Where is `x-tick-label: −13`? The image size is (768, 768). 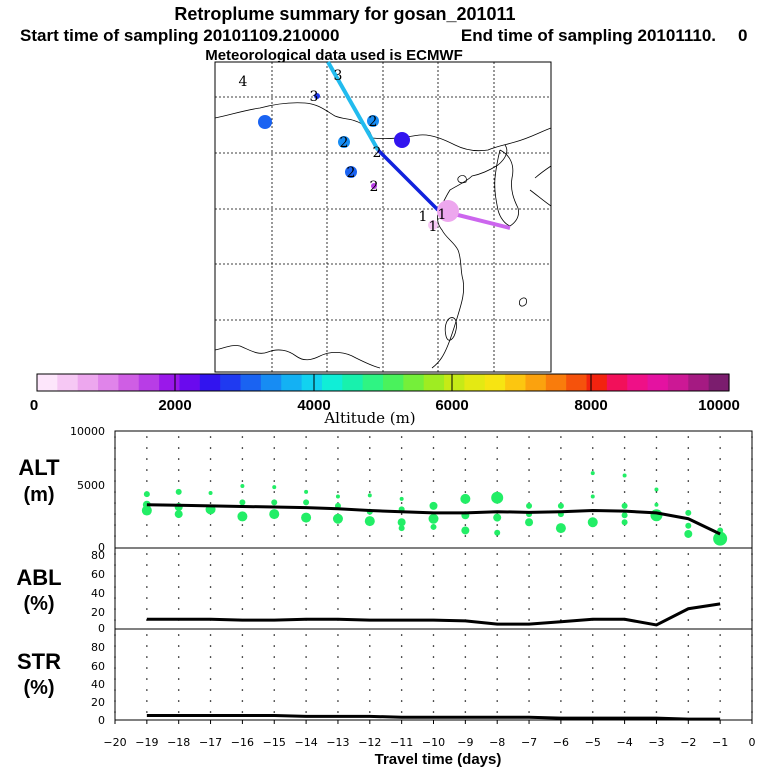 x-tick-label: −13 is located at coordinates (337, 742).